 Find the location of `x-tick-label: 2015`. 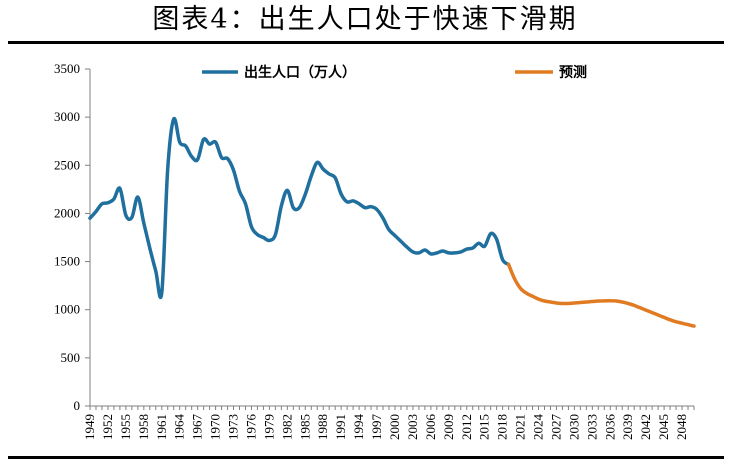

x-tick-label: 2015 is located at coordinates (484, 427).